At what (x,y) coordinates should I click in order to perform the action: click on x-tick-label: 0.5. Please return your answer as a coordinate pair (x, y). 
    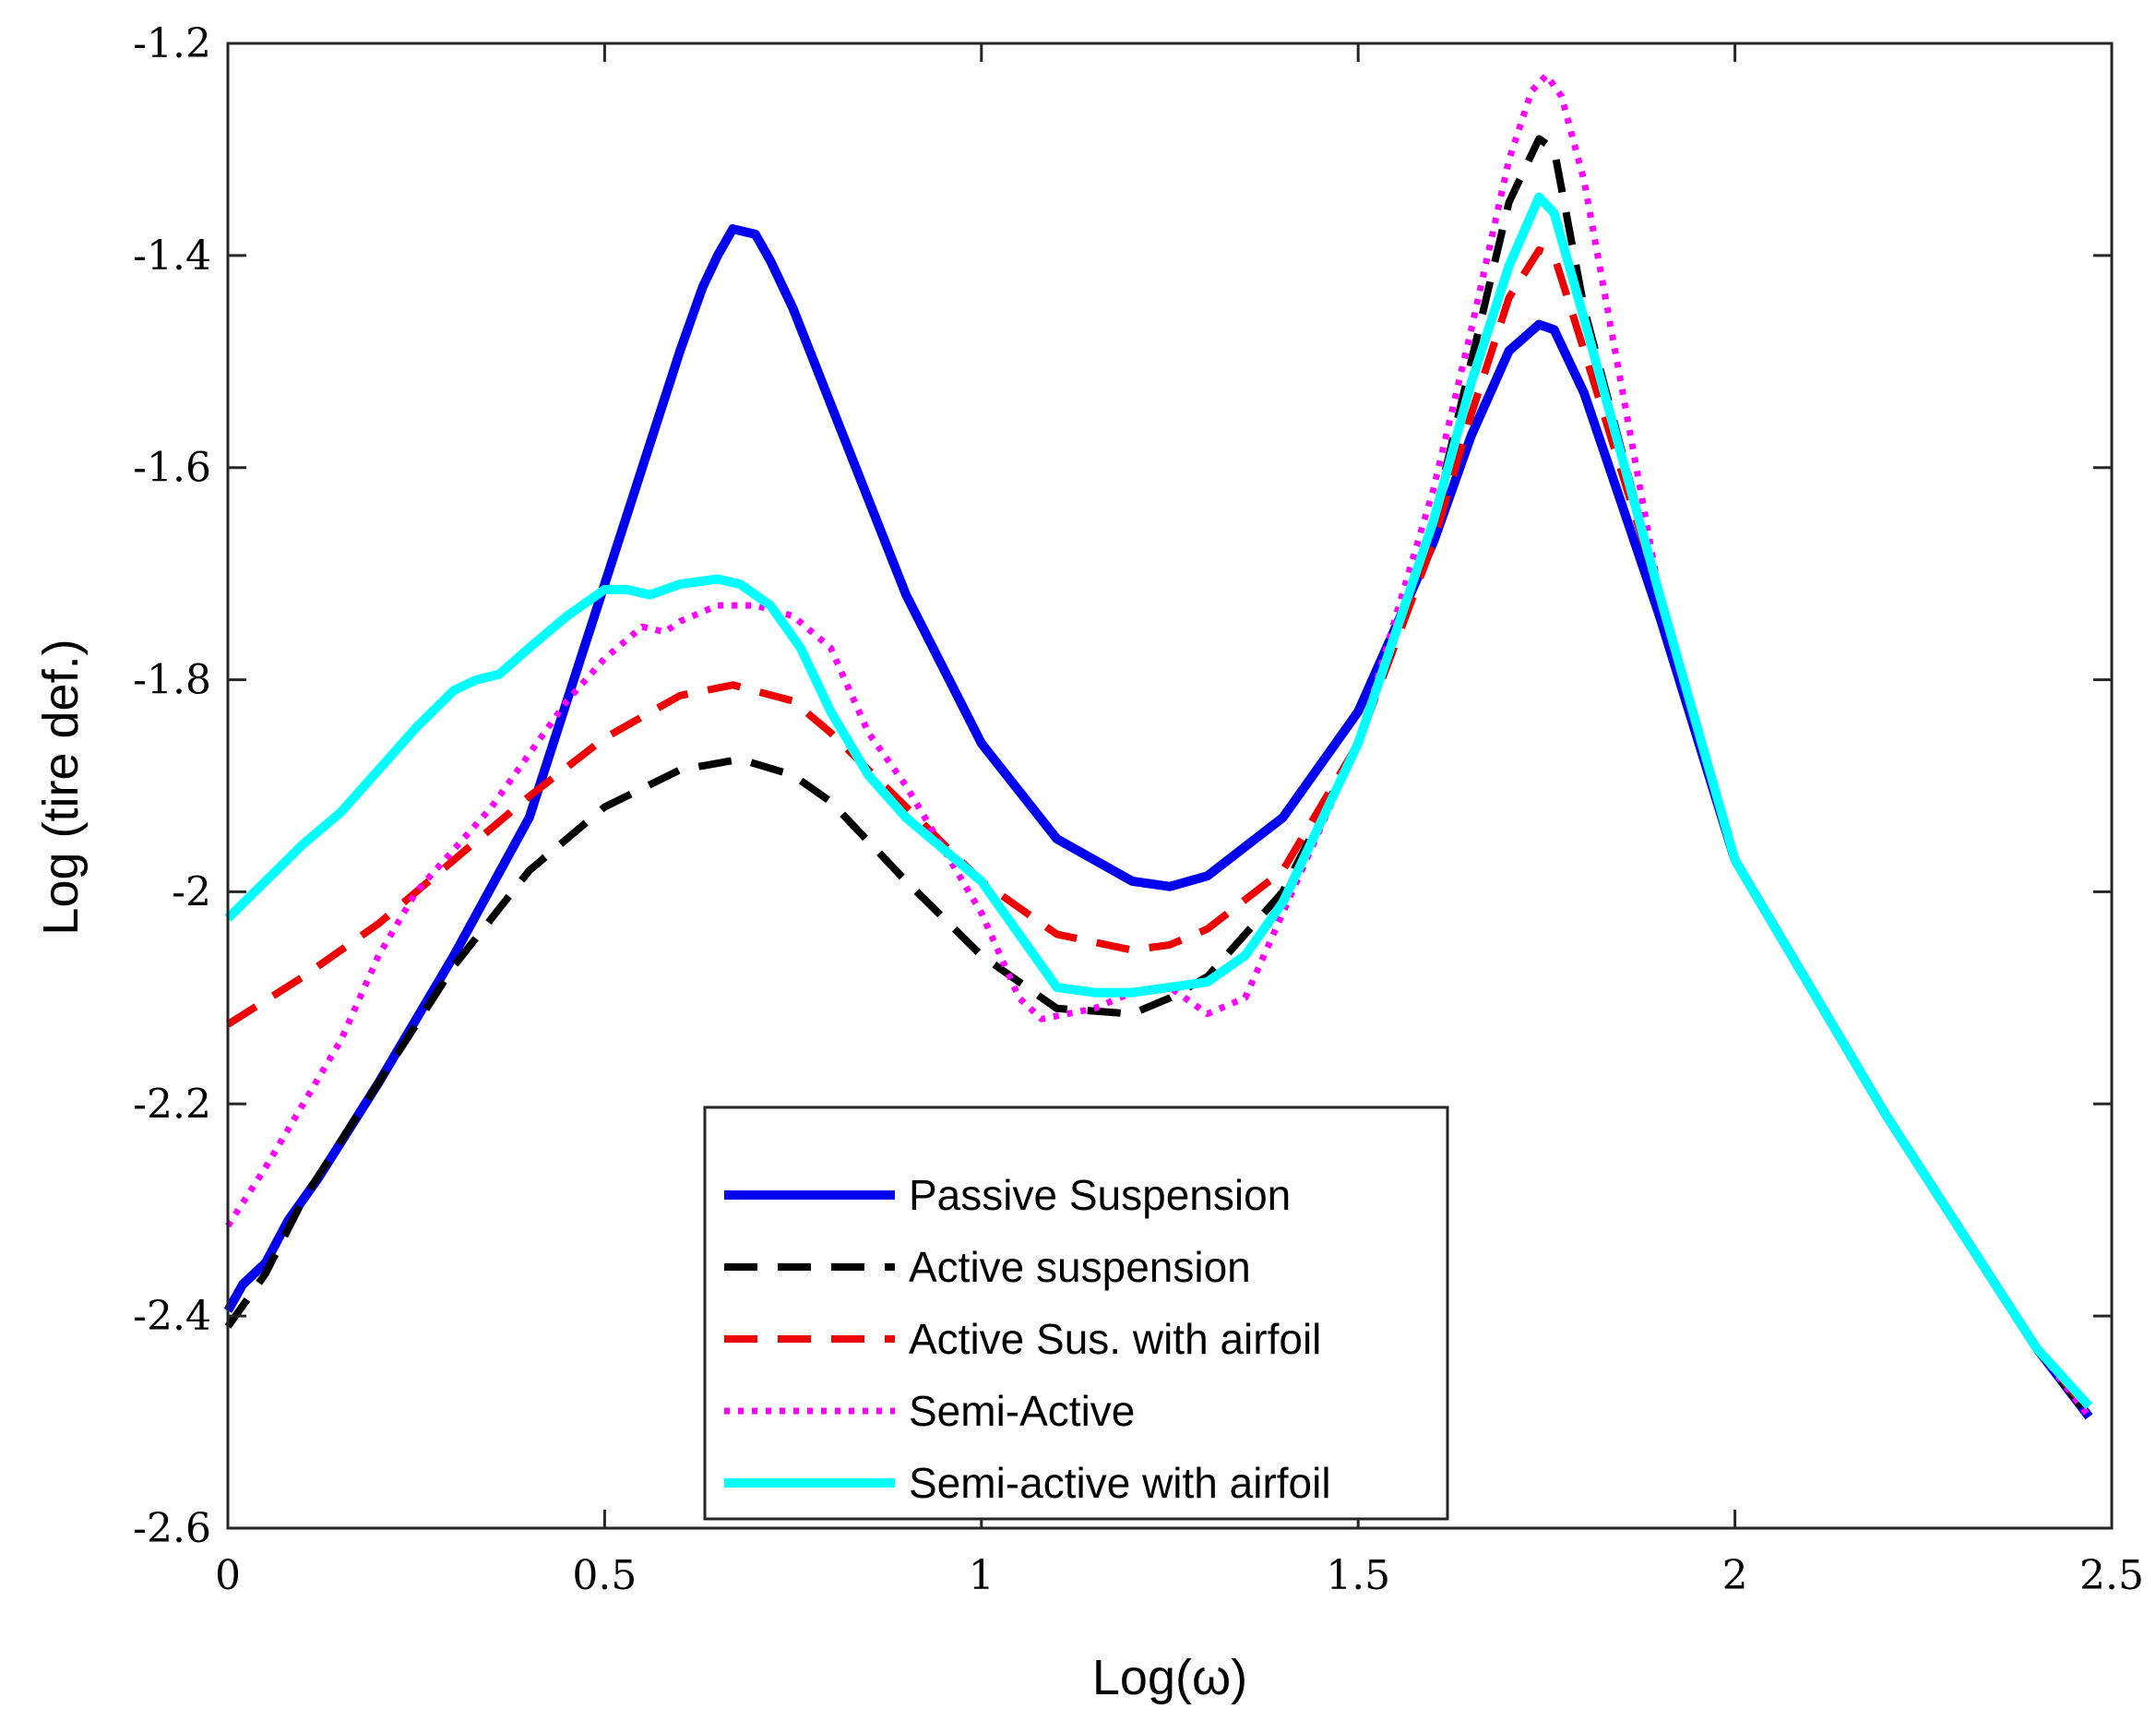
    Looking at the image, I should click on (604, 1576).